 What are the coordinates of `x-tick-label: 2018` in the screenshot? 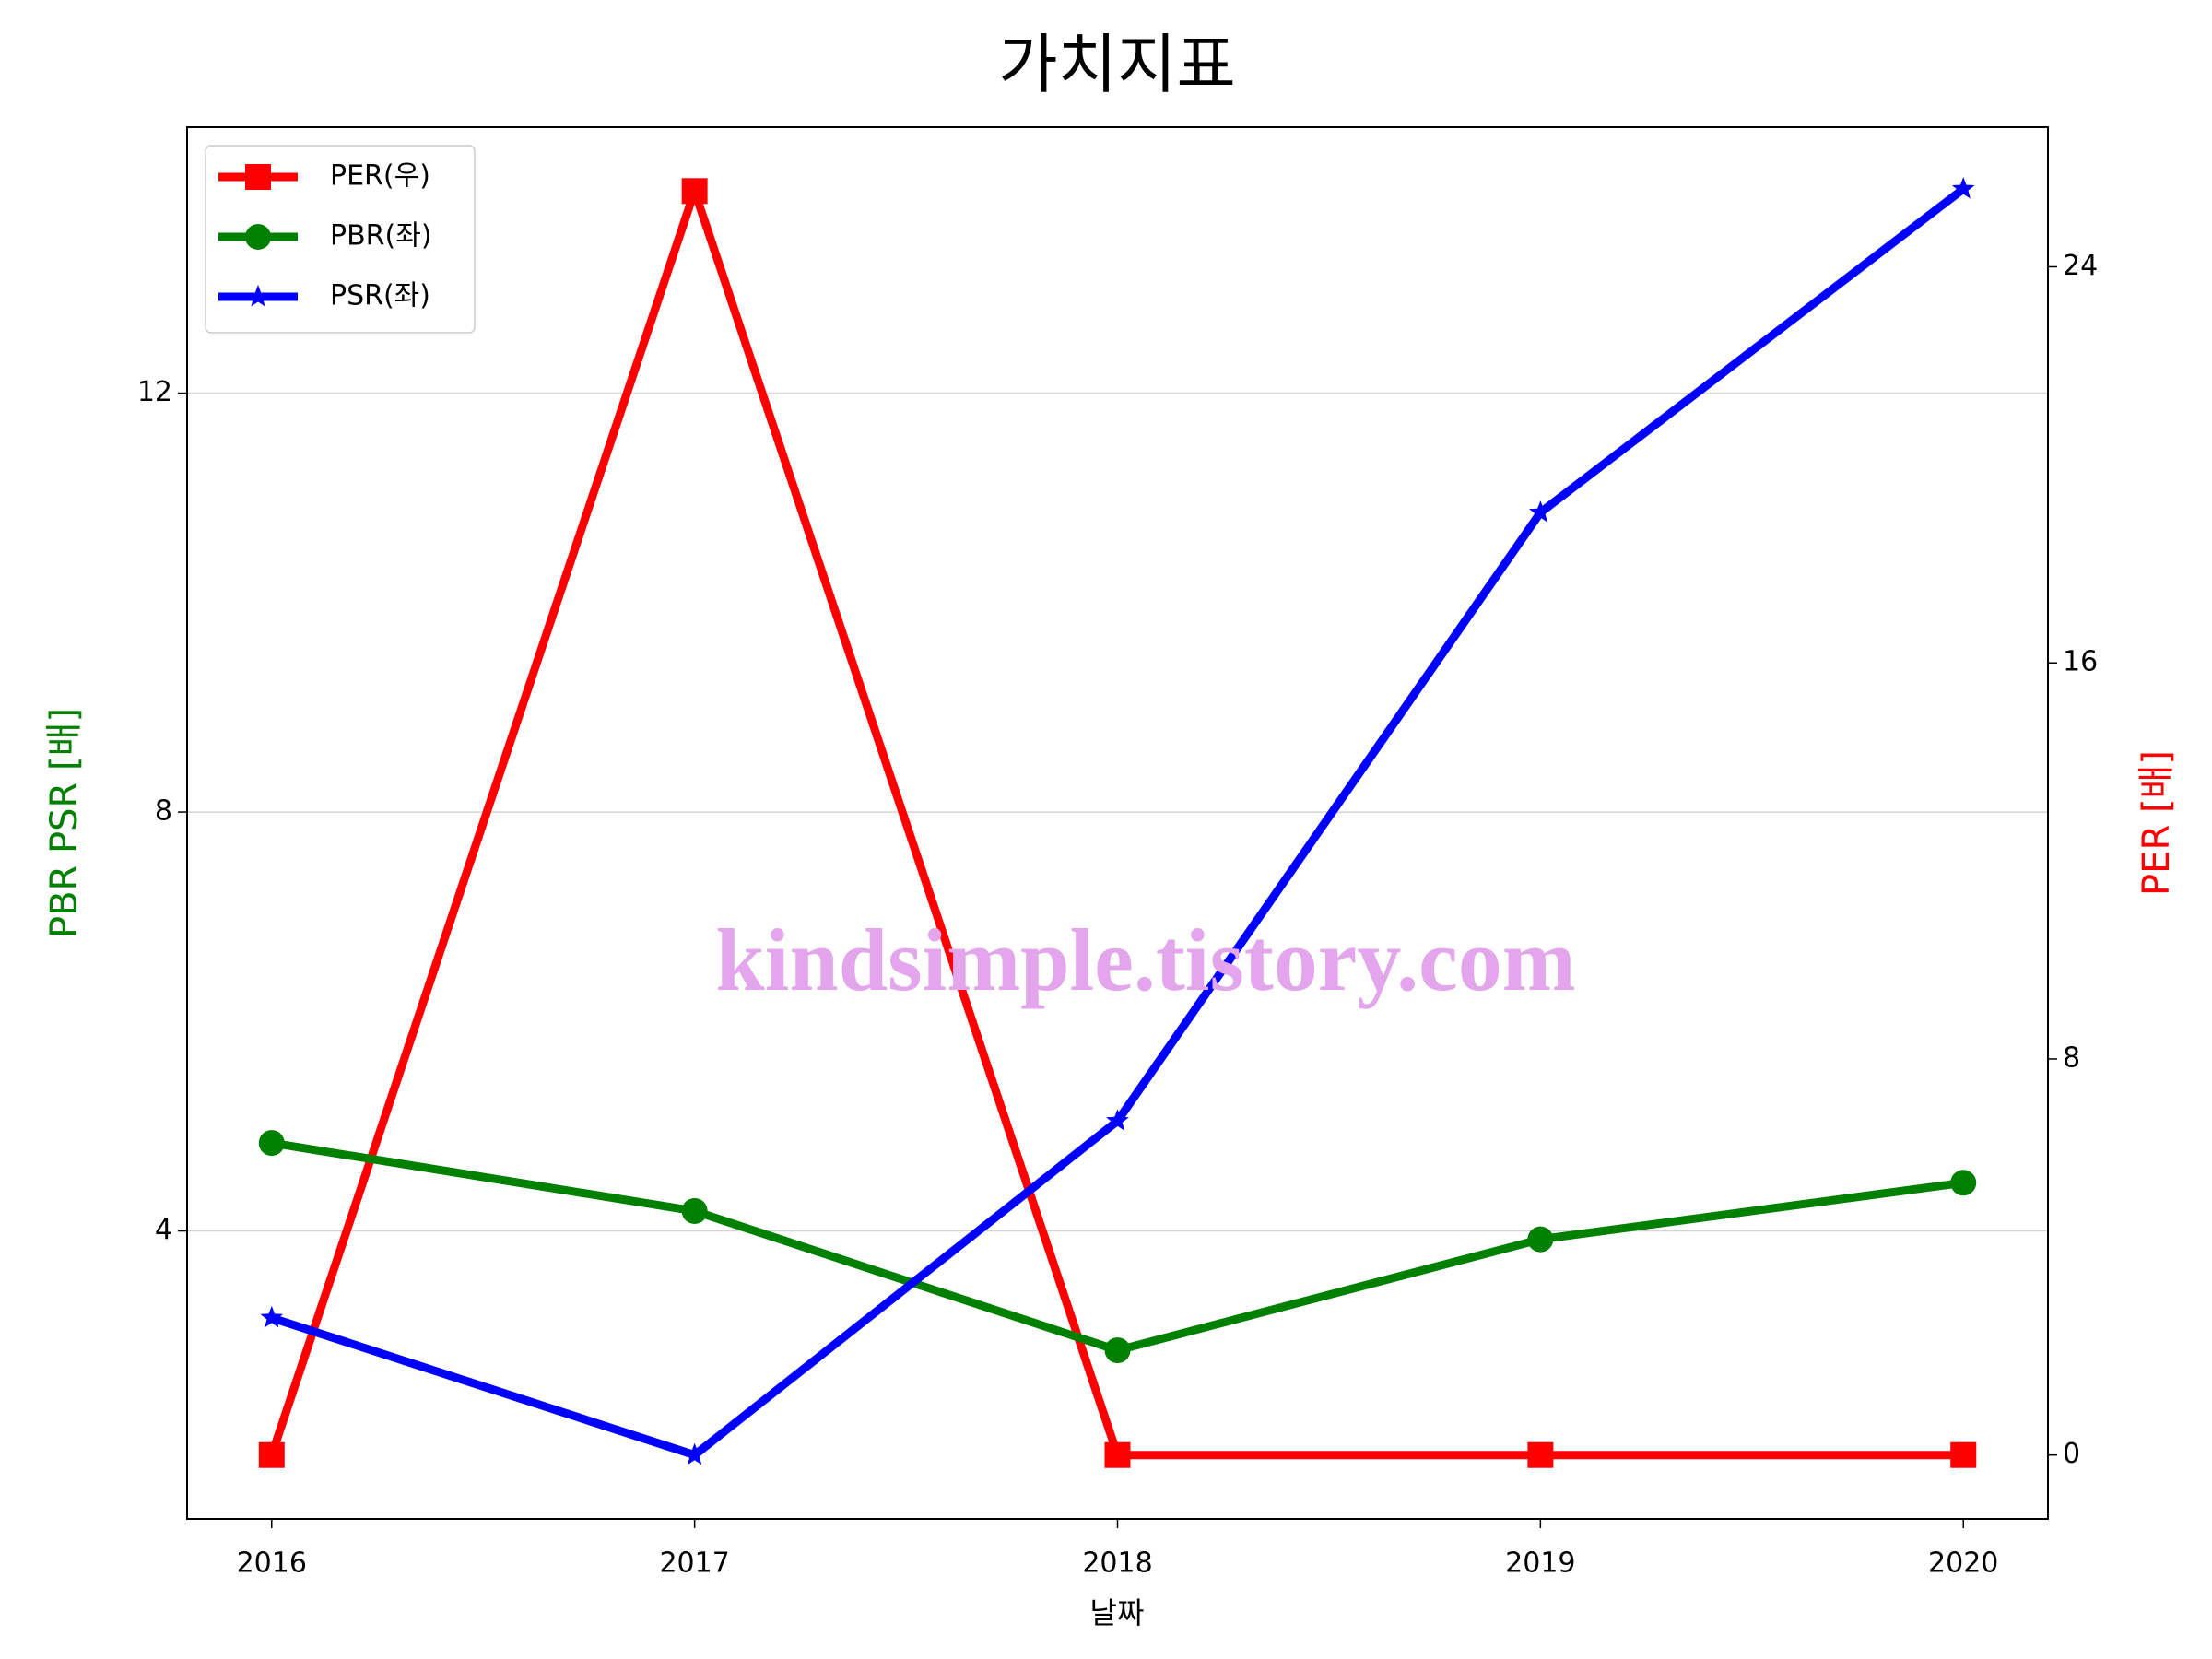 It's located at (1117, 1563).